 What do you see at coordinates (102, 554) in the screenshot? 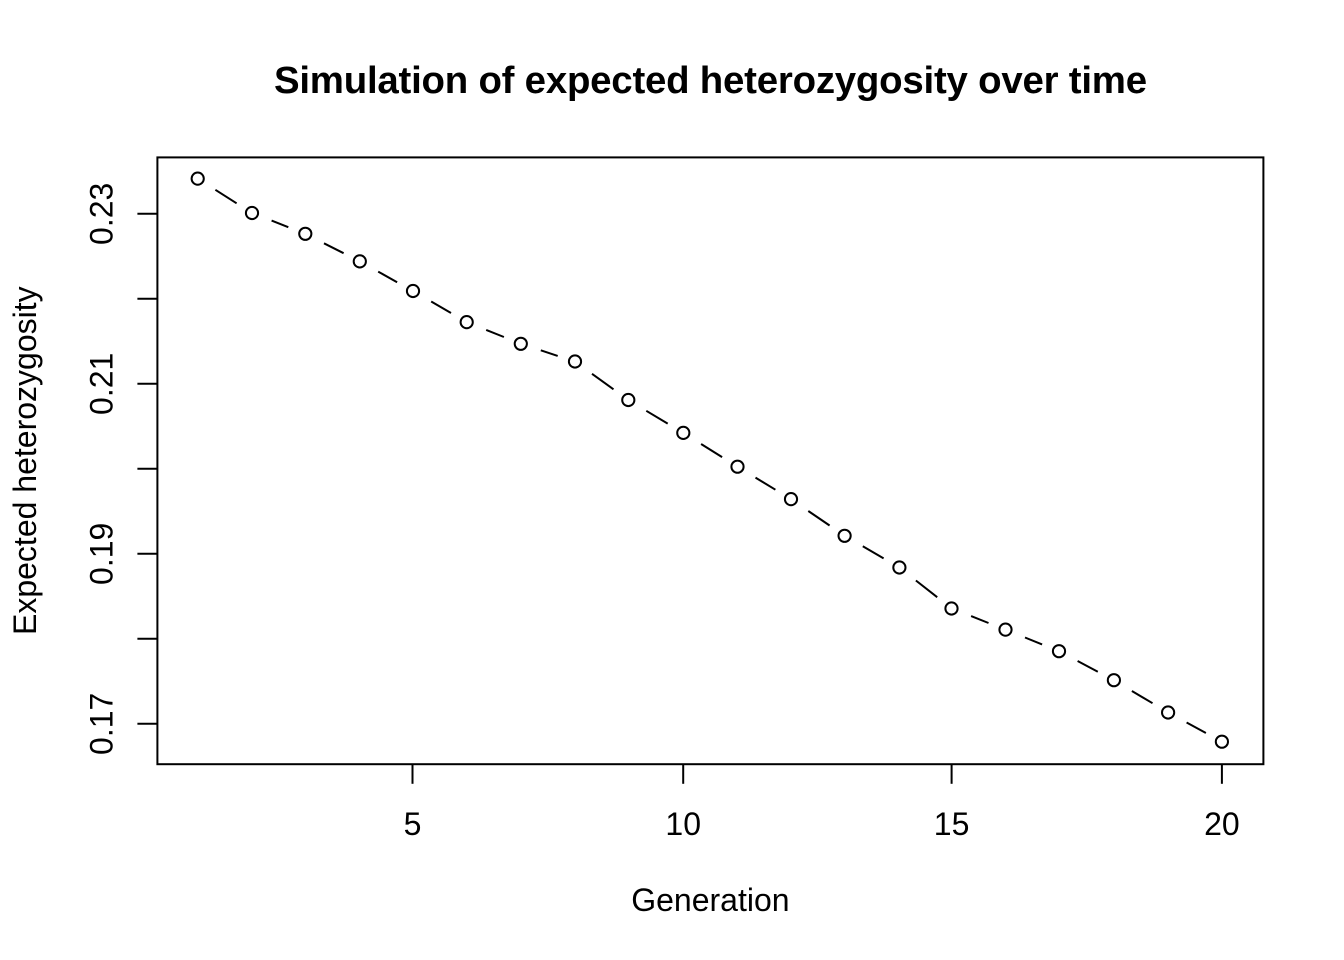
I see `svg-text: 0.19` at bounding box center [102, 554].